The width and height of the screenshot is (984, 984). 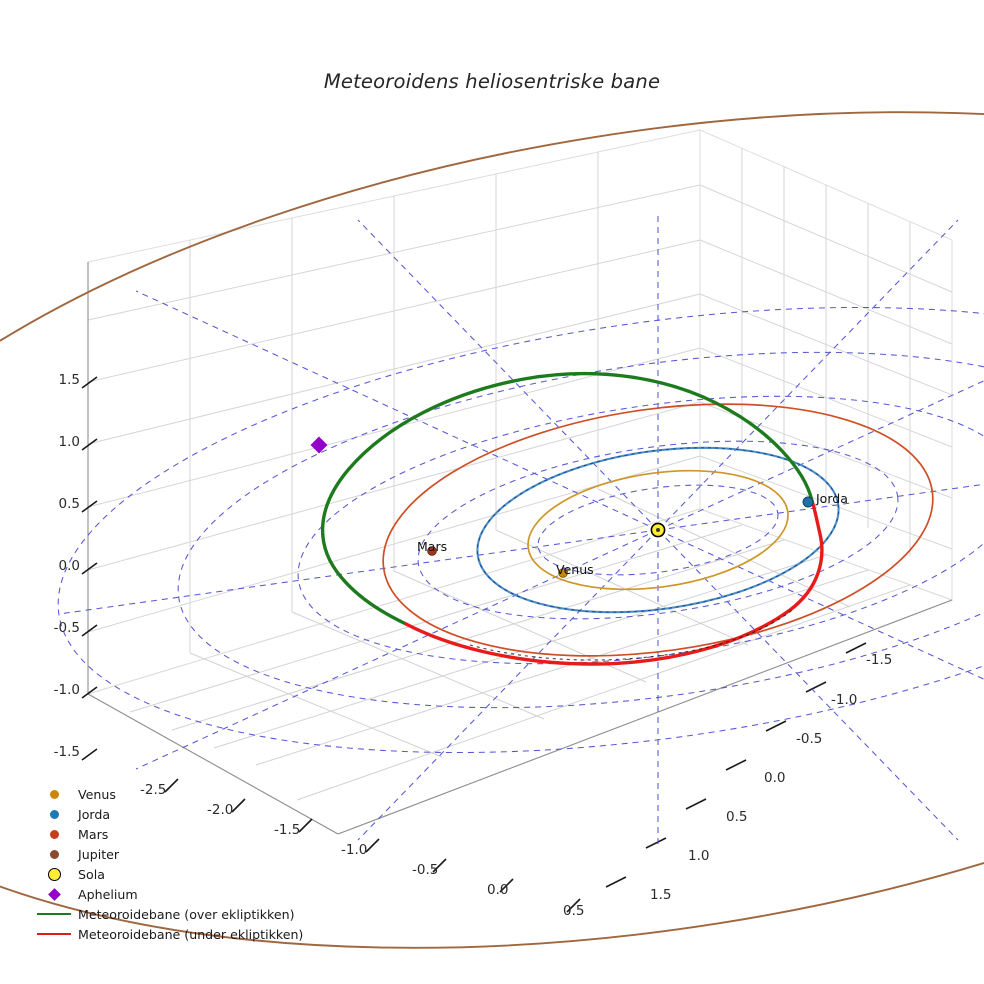 What do you see at coordinates (737, 817) in the screenshot?
I see `y-tick-label-4: 0.5` at bounding box center [737, 817].